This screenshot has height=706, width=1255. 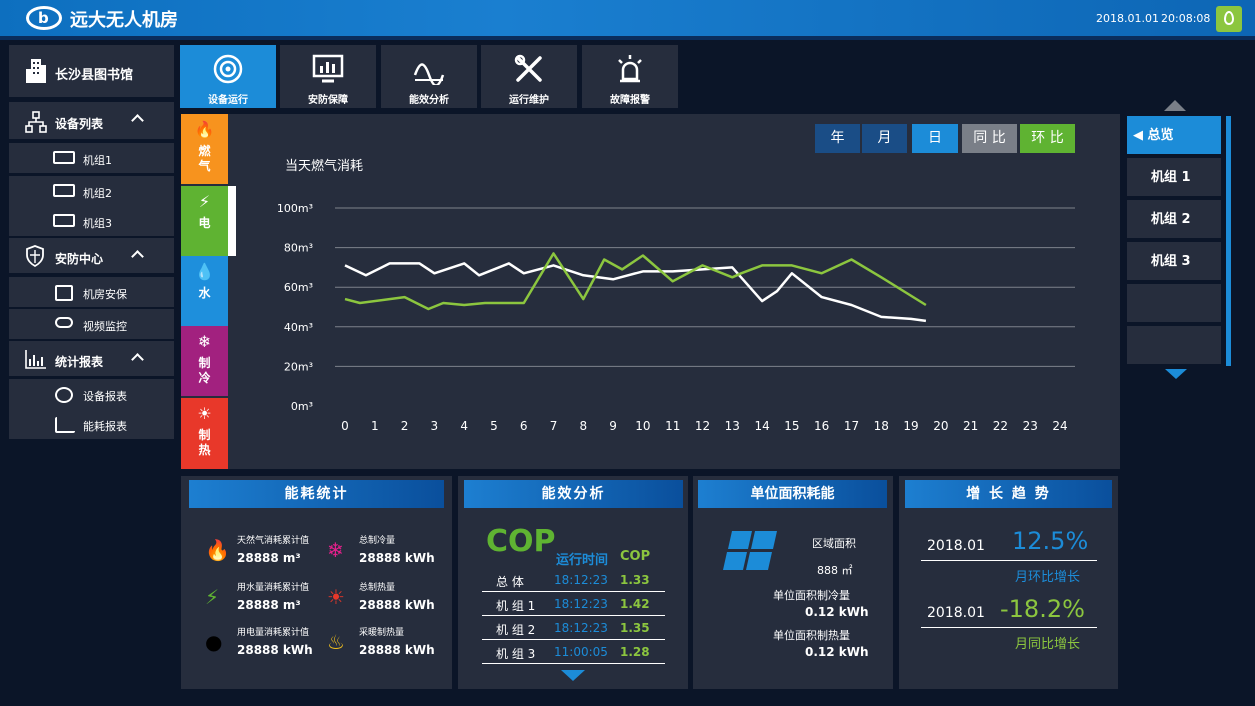 I want to click on tab-equipment-operation: 设备运行, so click(x=228, y=76).